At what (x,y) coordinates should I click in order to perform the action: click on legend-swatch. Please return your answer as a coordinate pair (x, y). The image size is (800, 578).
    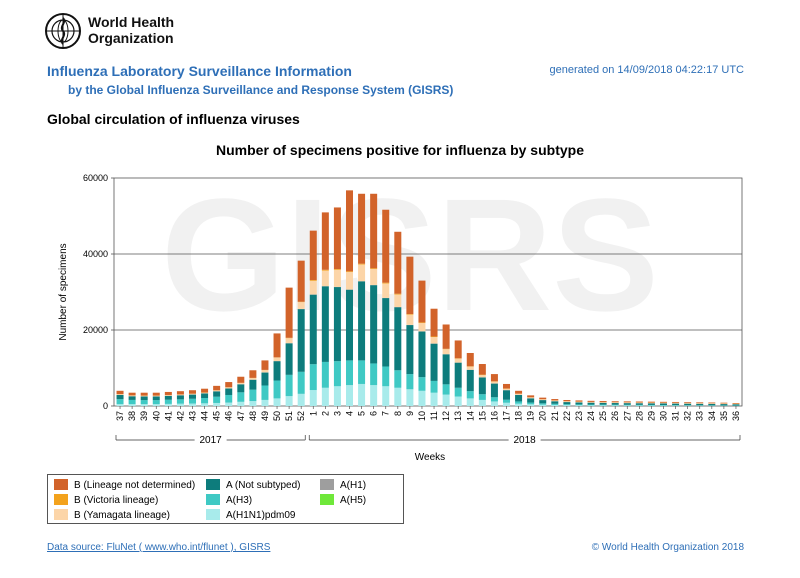
    Looking at the image, I should click on (213, 514).